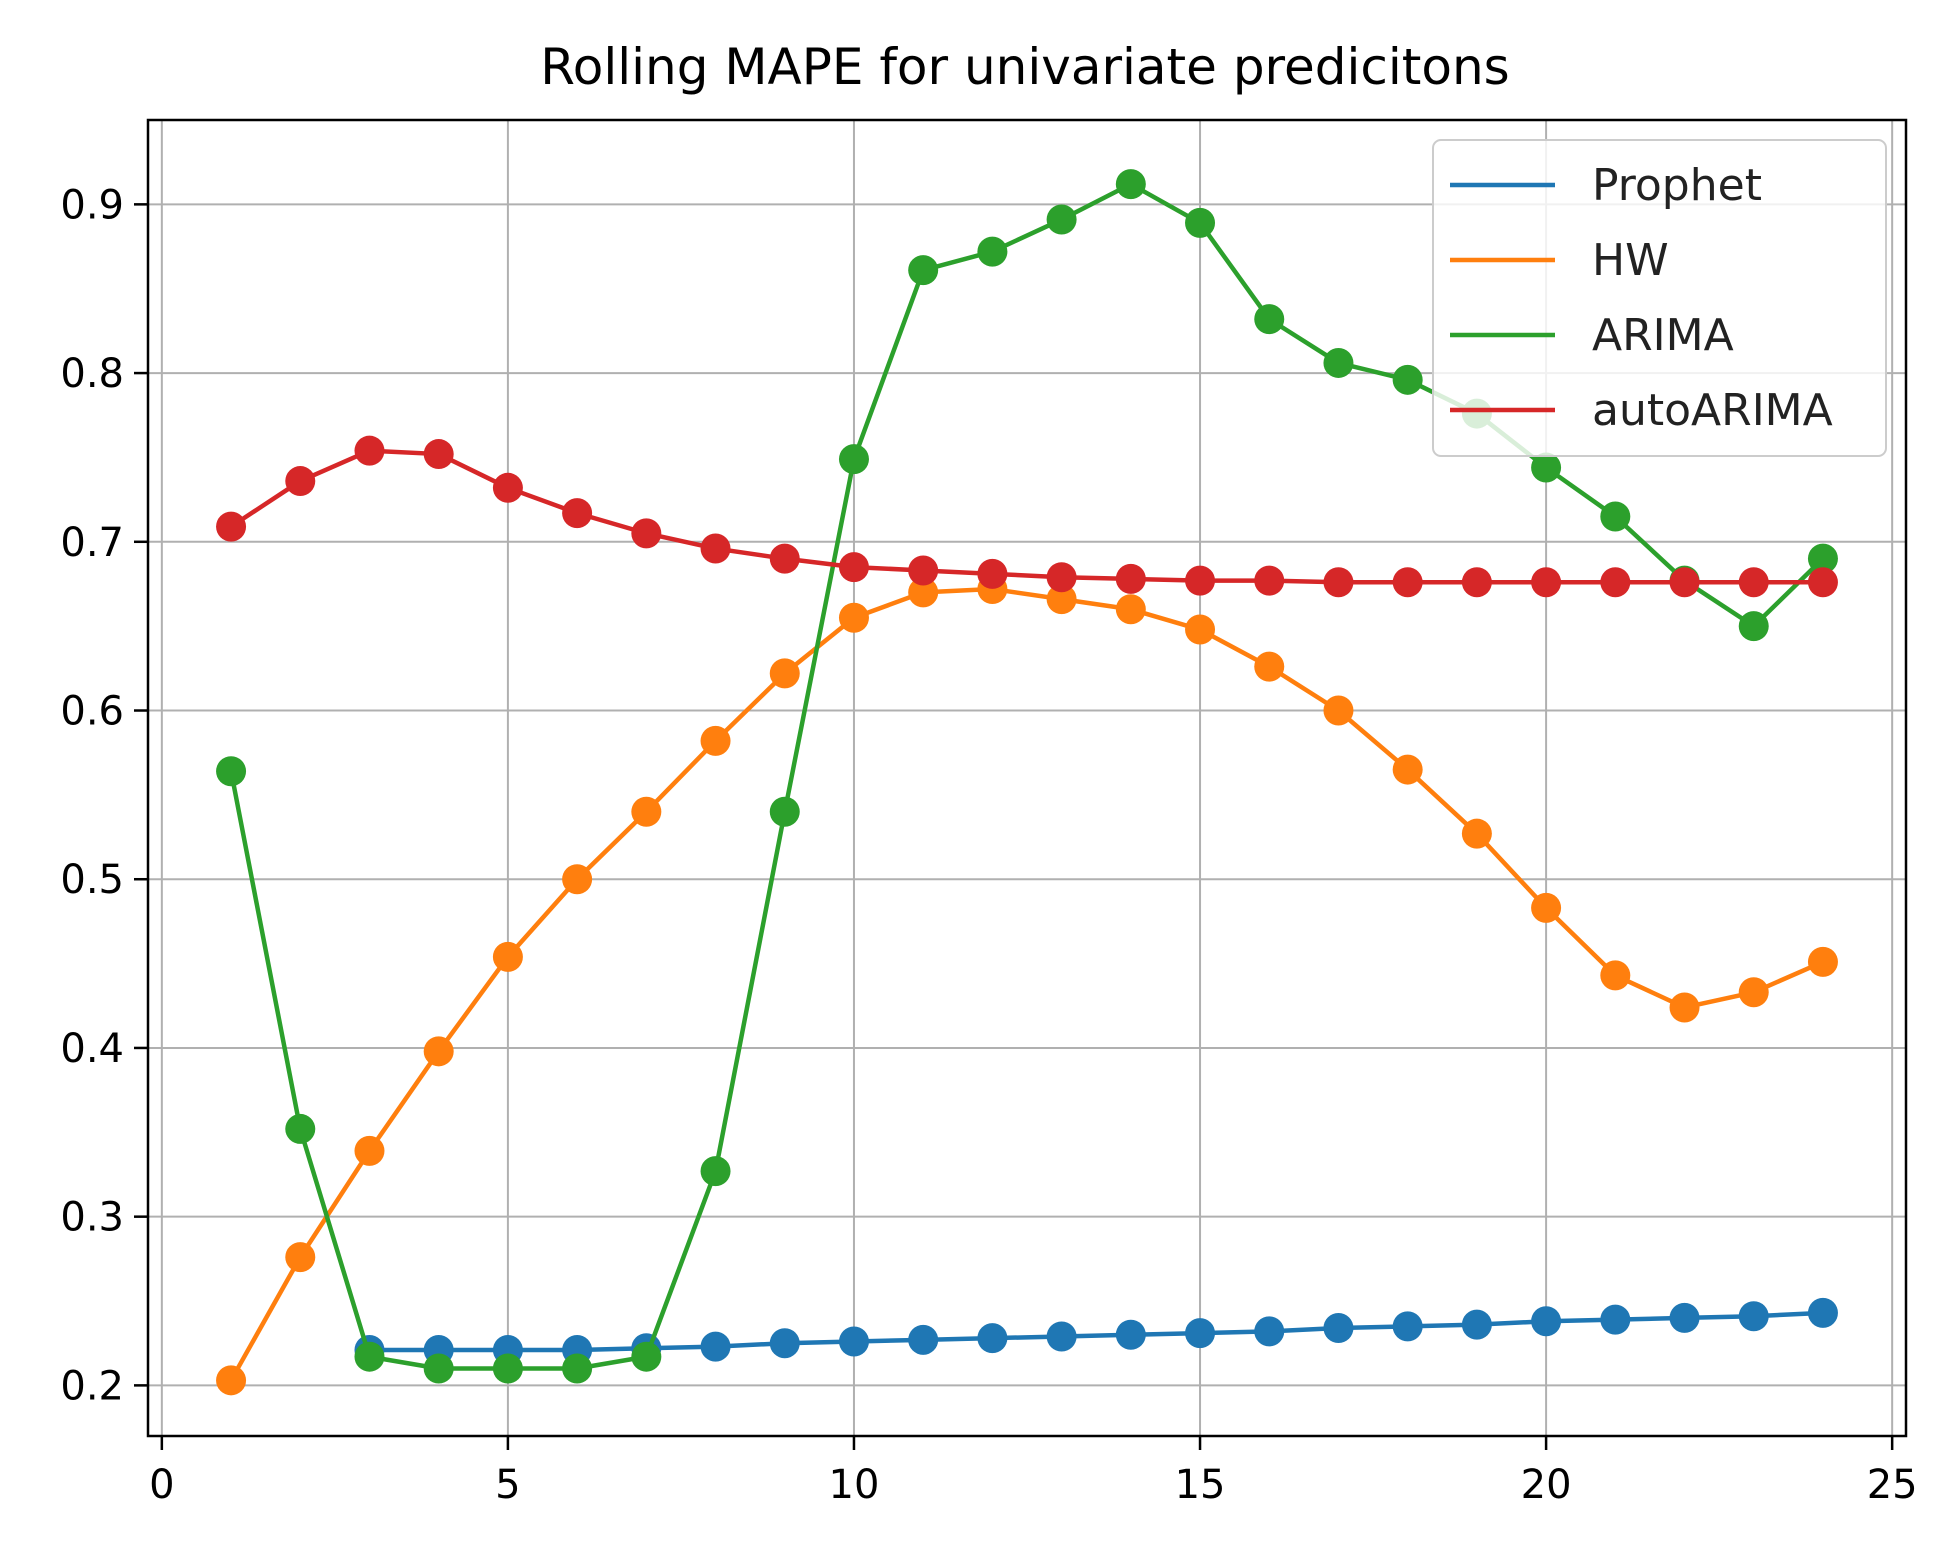 The image size is (1946, 1553). What do you see at coordinates (1630, 260) in the screenshot?
I see `legend-label-hw: HW` at bounding box center [1630, 260].